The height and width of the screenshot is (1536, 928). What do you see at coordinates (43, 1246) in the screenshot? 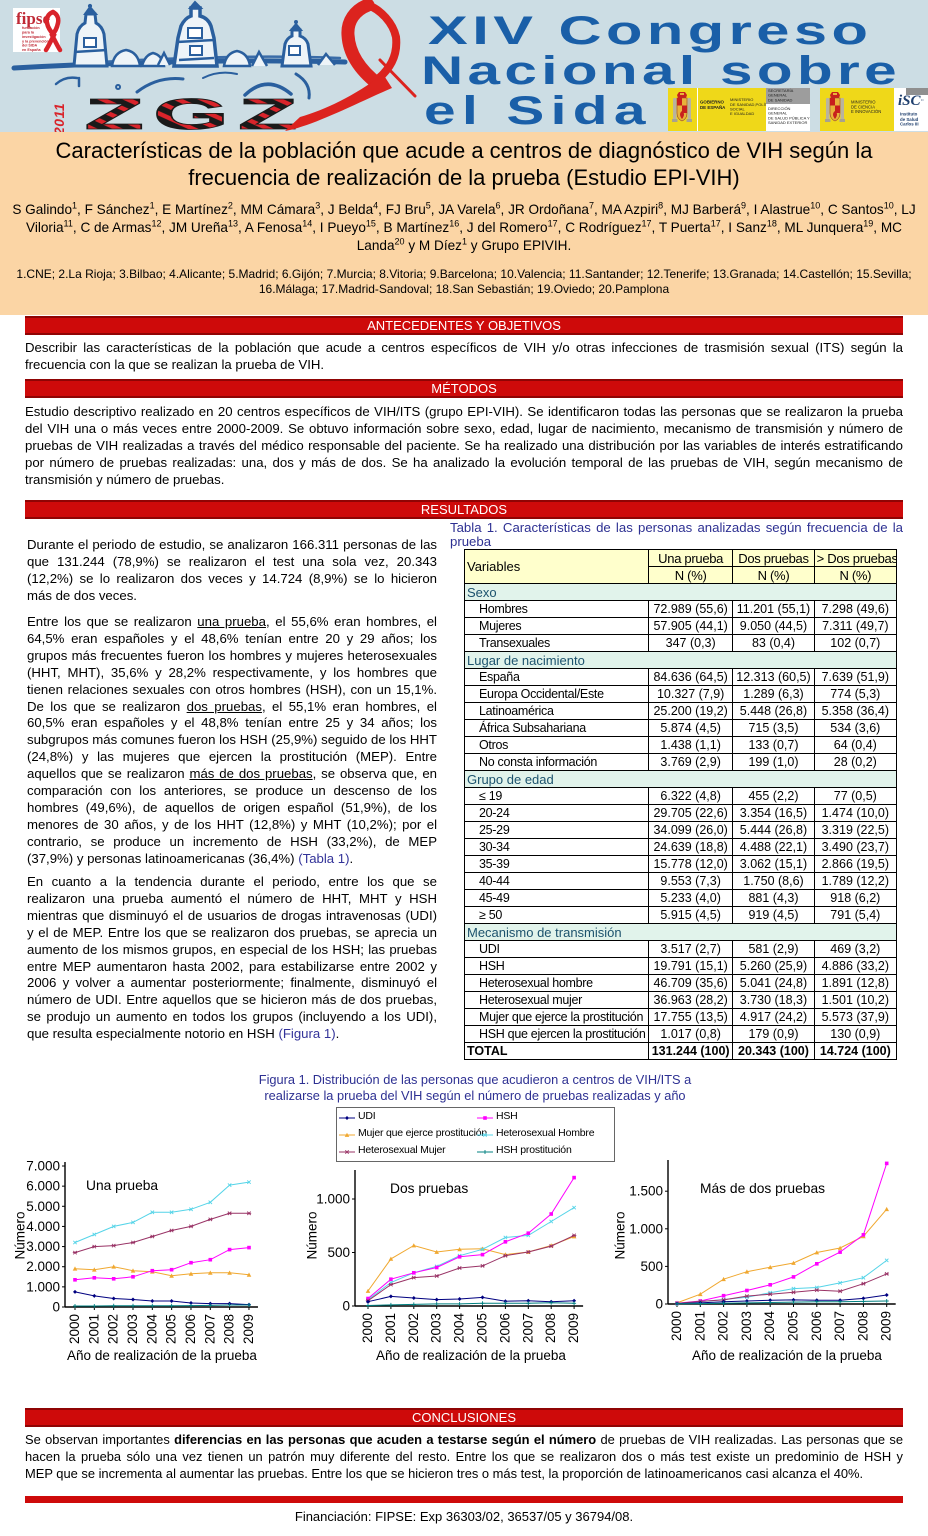
I see `svg-text: 3.000` at bounding box center [43, 1246].